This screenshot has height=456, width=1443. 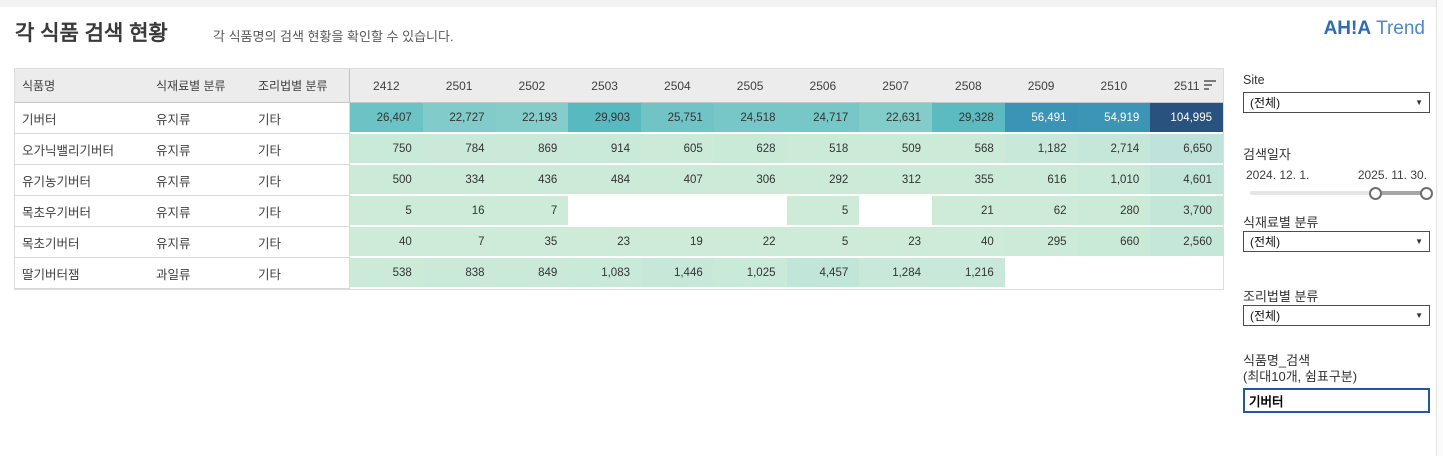 What do you see at coordinates (677, 242) in the screenshot?
I see `heatmap-value-cell: 19` at bounding box center [677, 242].